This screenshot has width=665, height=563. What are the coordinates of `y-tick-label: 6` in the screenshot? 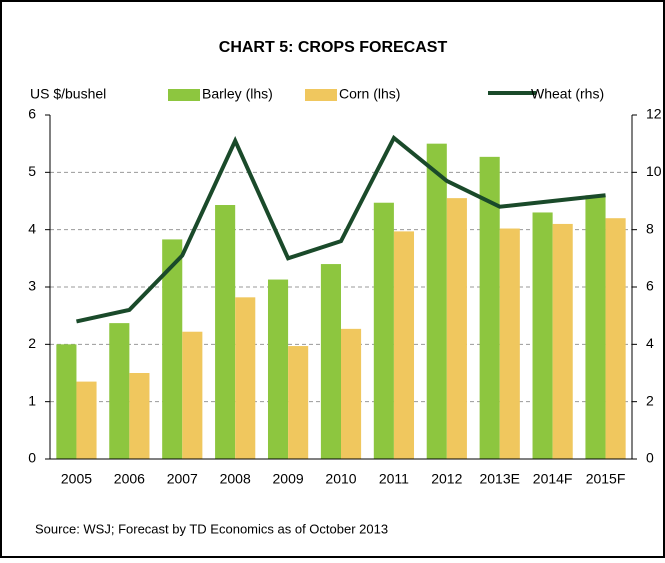 It's located at (32, 114).